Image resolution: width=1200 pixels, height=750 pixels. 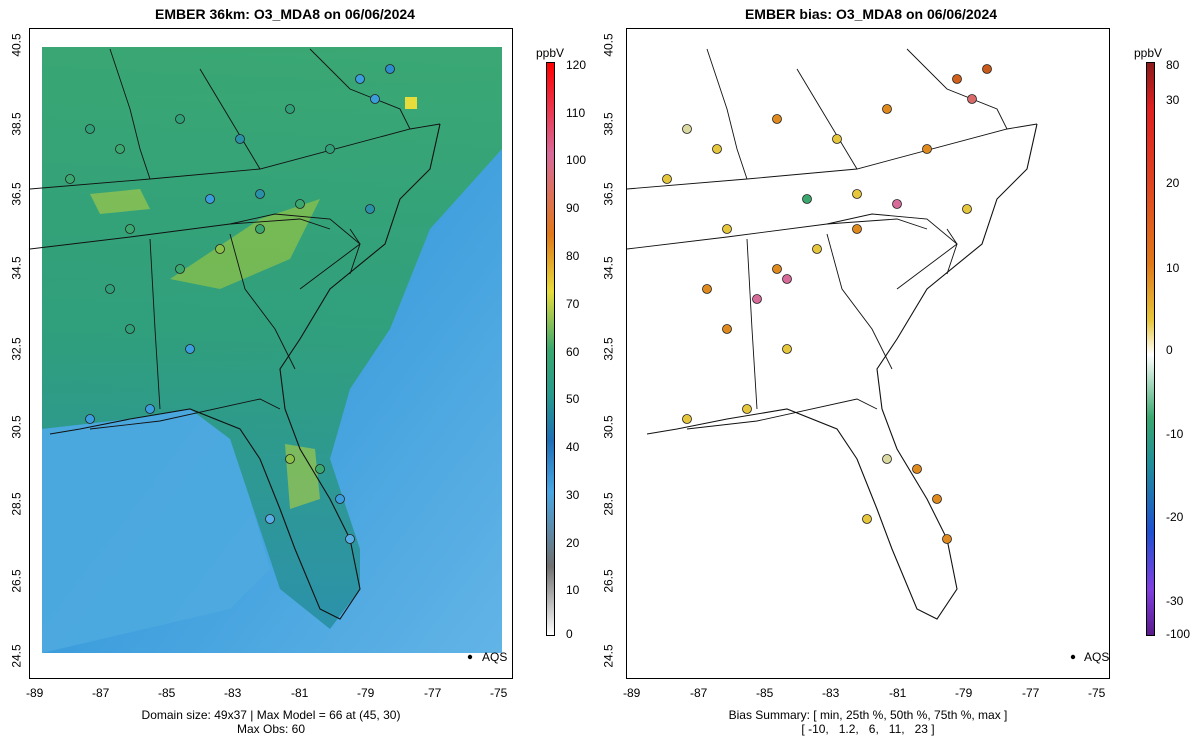 What do you see at coordinates (573, 399) in the screenshot?
I see `cbar-tick: 50` at bounding box center [573, 399].